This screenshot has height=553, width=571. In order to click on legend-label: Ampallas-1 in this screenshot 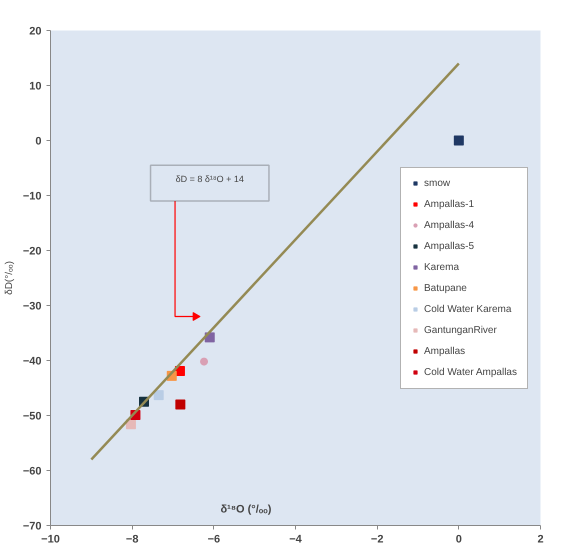, I will do `click(449, 204)`.